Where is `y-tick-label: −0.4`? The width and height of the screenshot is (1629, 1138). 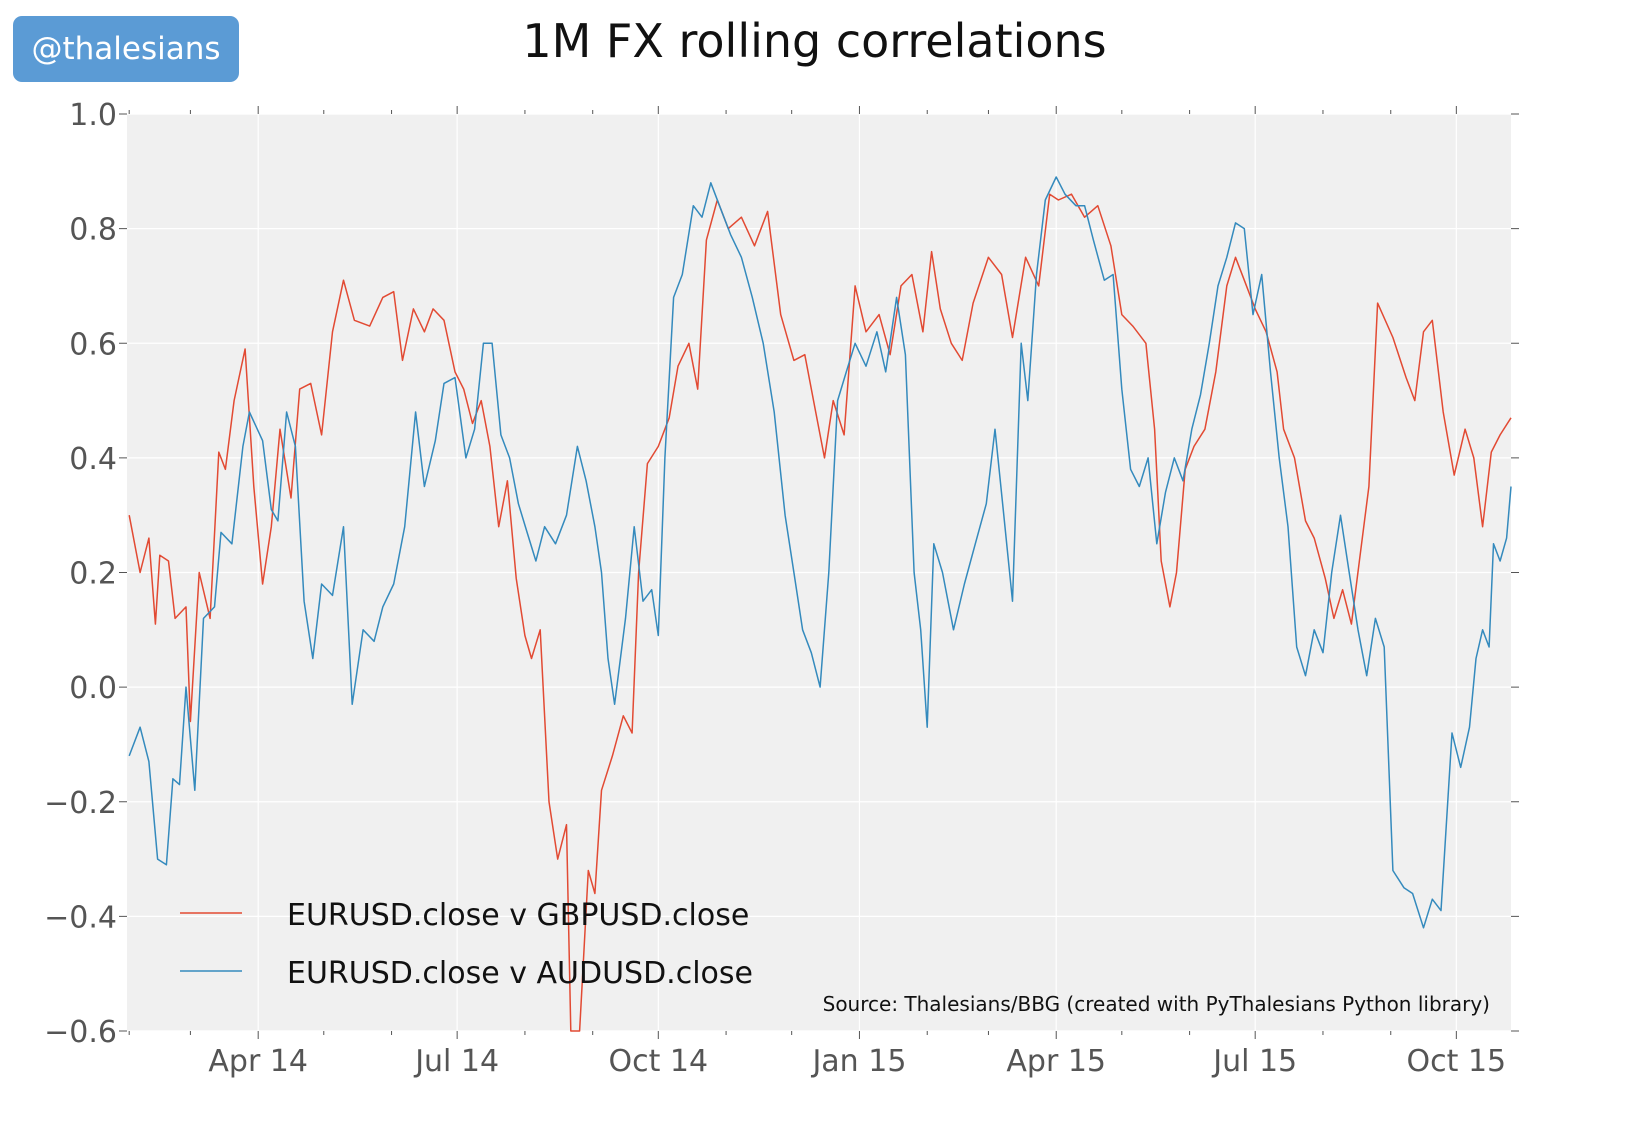 y-tick-label: −0.4 is located at coordinates (80, 917).